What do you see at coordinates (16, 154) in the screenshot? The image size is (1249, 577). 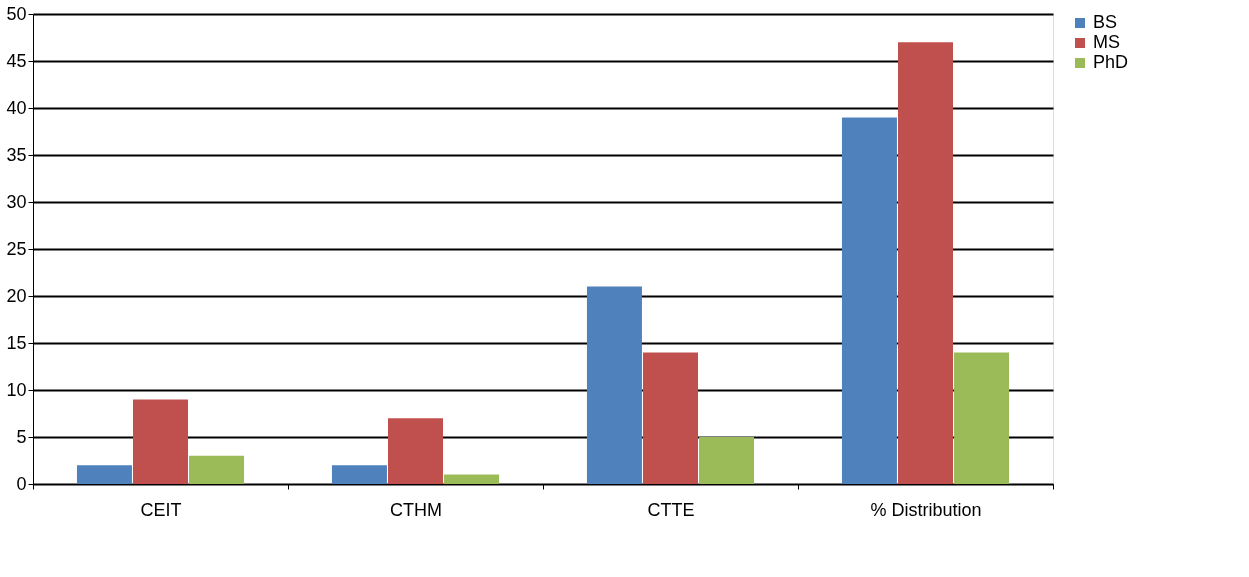 I see `y-tick-label: 35` at bounding box center [16, 154].